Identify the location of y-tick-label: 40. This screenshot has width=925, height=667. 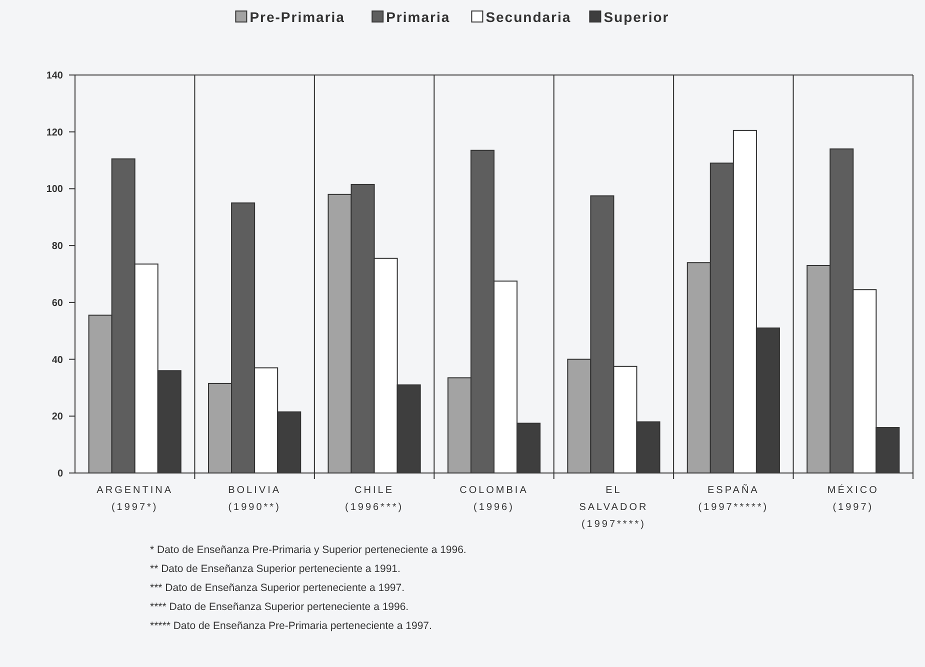
(58, 360).